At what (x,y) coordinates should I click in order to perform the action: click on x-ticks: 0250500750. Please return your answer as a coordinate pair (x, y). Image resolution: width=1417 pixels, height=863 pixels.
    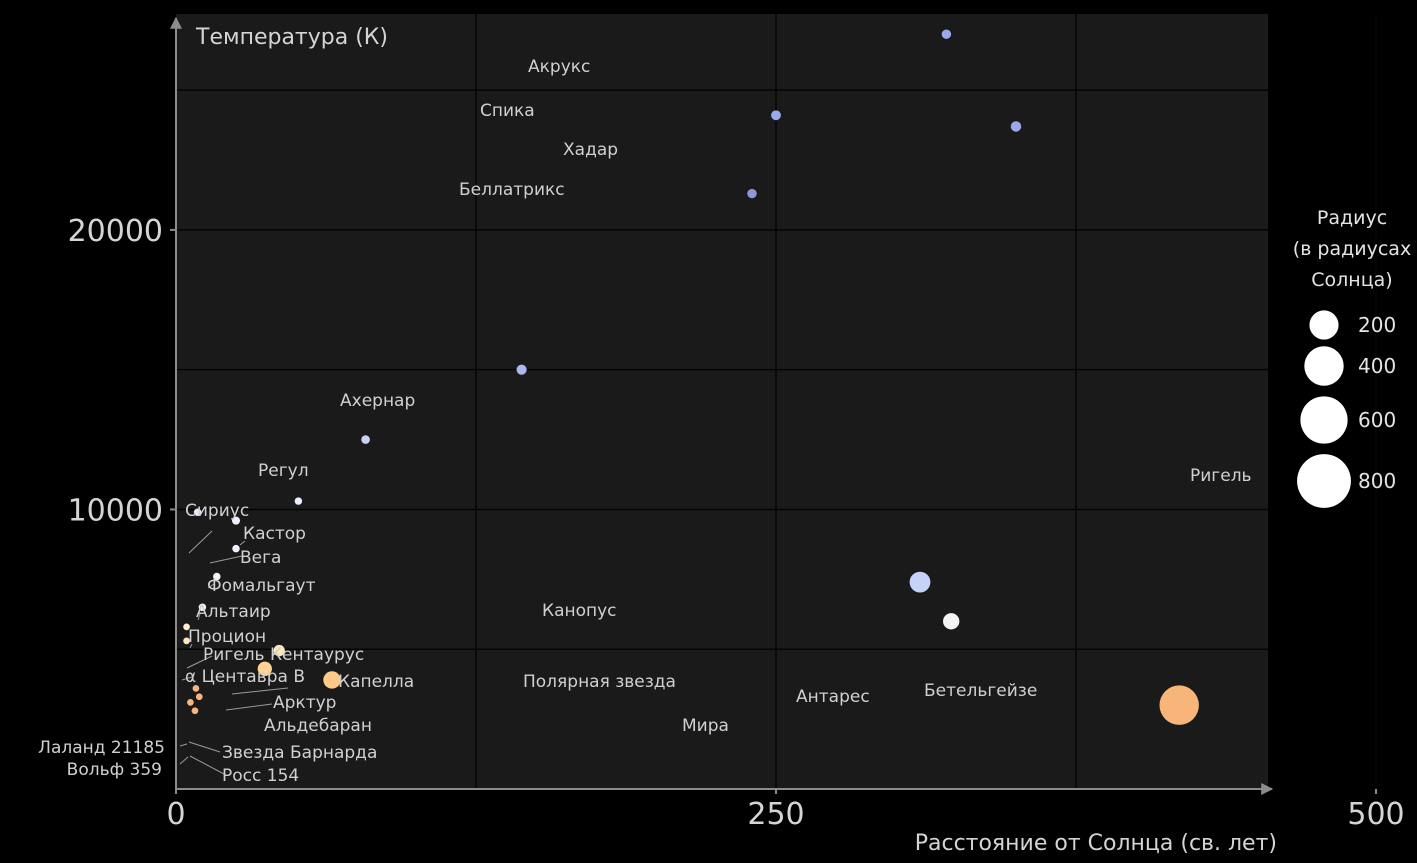
    Looking at the image, I should click on (785, 810).